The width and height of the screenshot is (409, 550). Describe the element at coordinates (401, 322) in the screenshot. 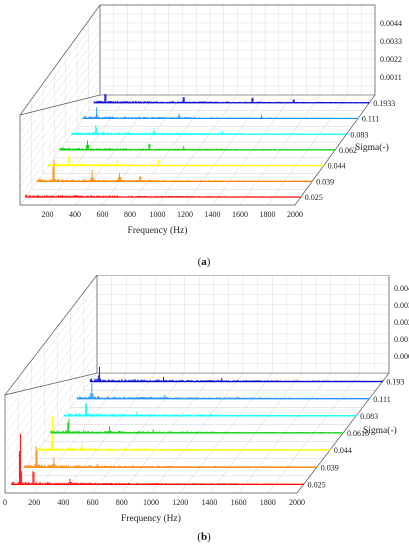

I see `y-tick-label: 0.0027` at that location.